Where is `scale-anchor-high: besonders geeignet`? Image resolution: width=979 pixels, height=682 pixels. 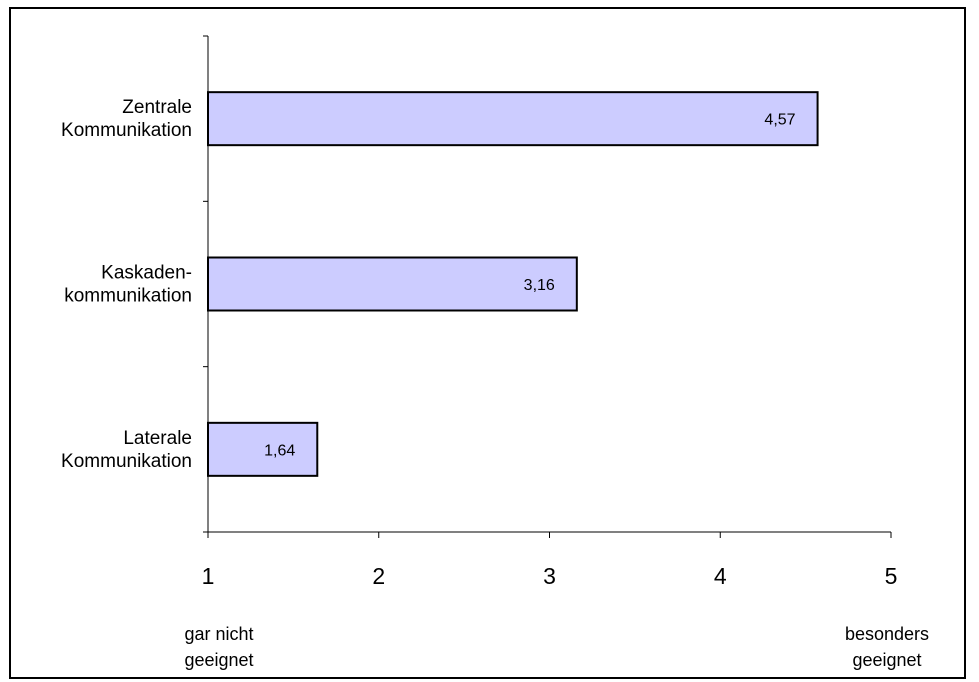 scale-anchor-high: besonders geeignet is located at coordinates (887, 647).